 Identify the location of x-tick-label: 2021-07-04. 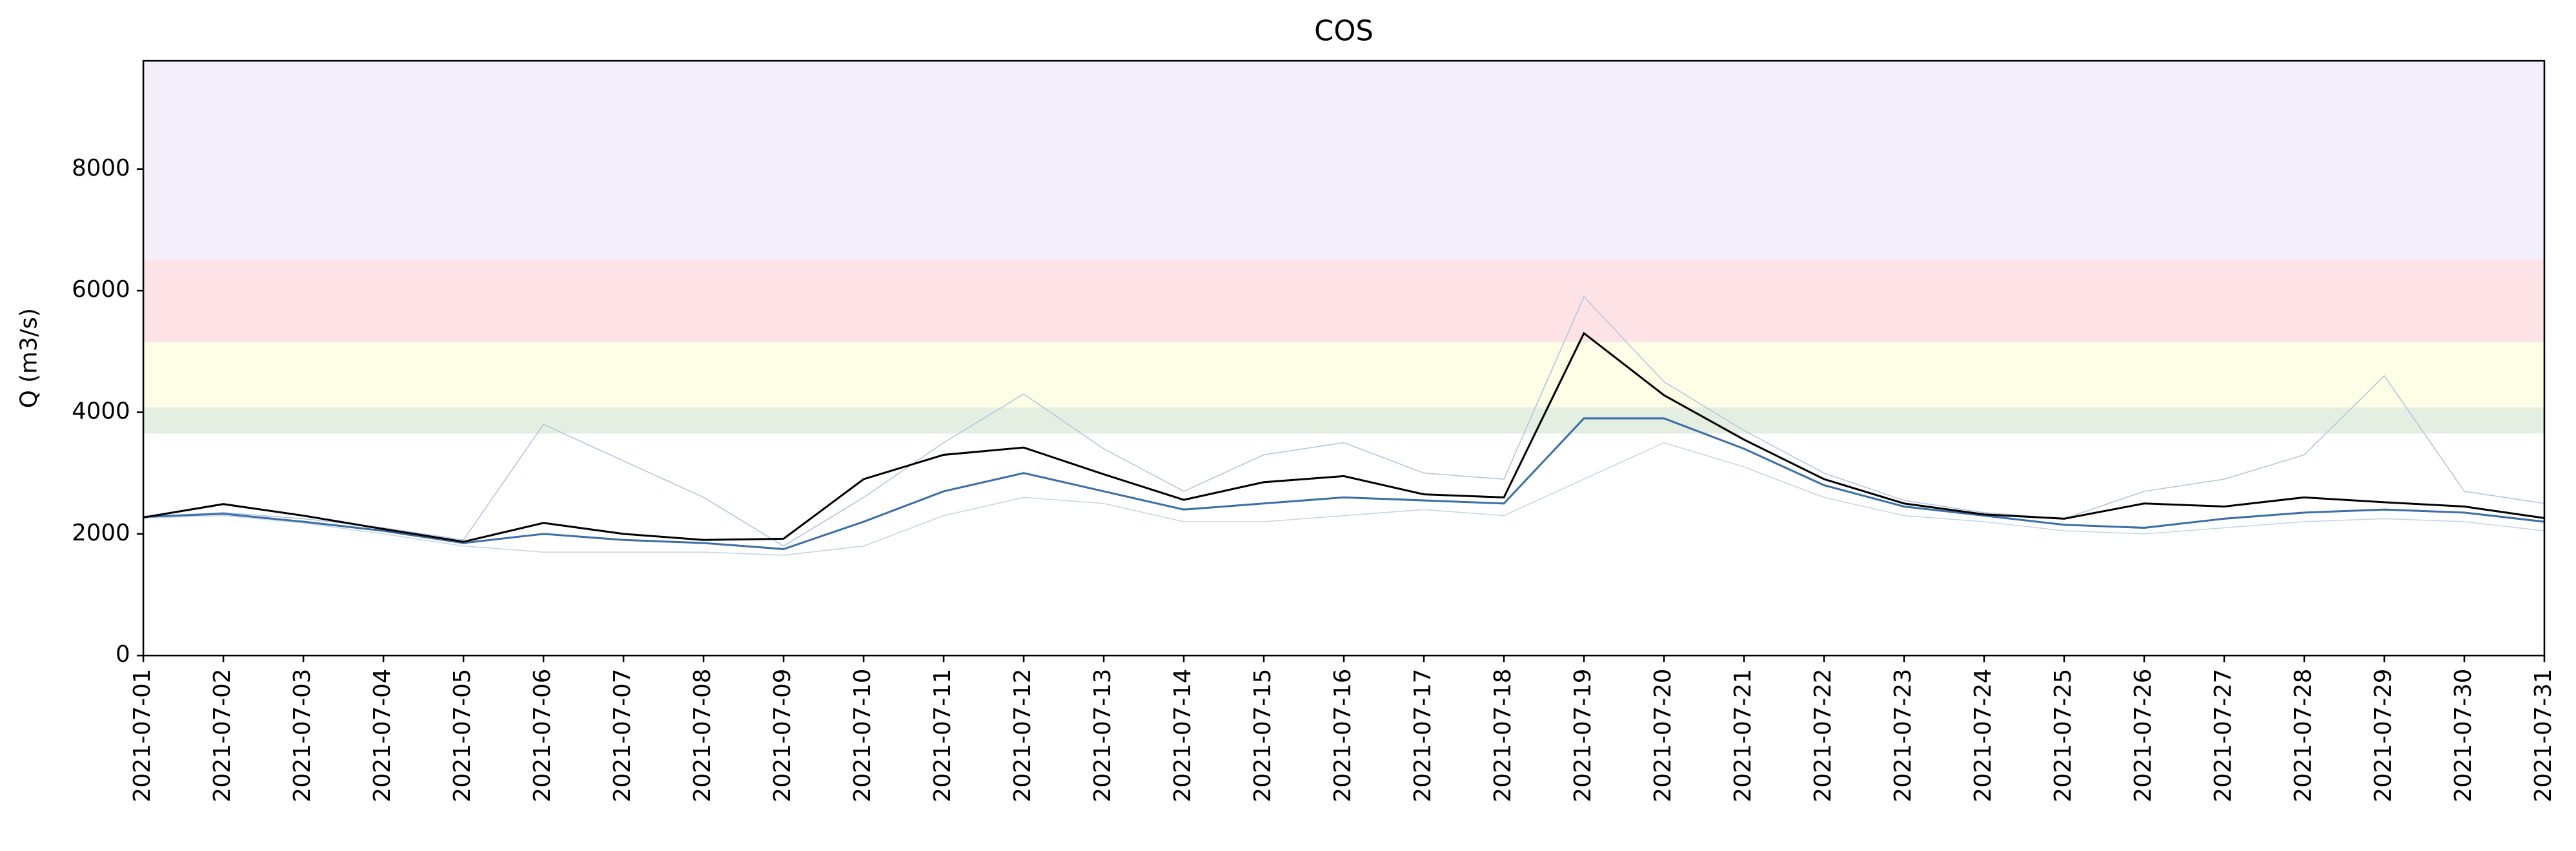
(382, 736).